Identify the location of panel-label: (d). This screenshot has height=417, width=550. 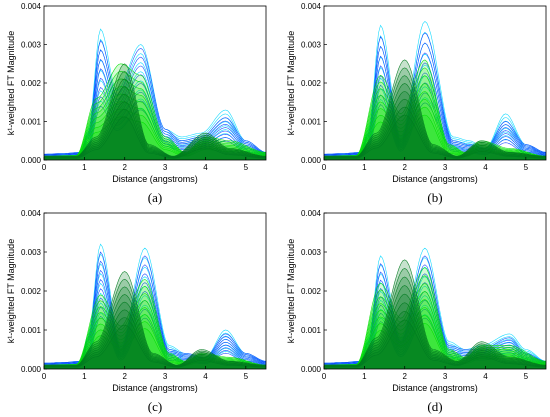
(434, 406).